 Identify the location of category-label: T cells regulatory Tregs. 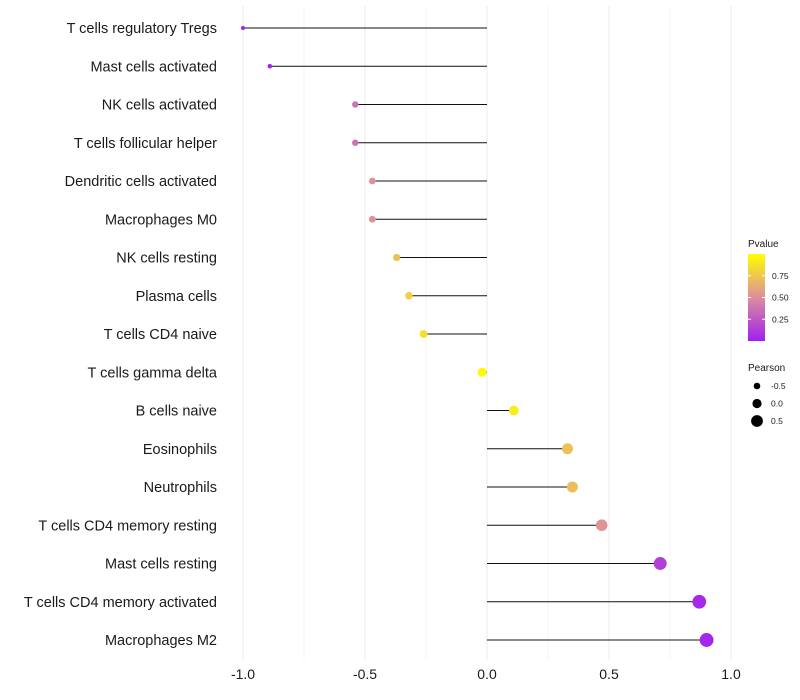
(142, 29).